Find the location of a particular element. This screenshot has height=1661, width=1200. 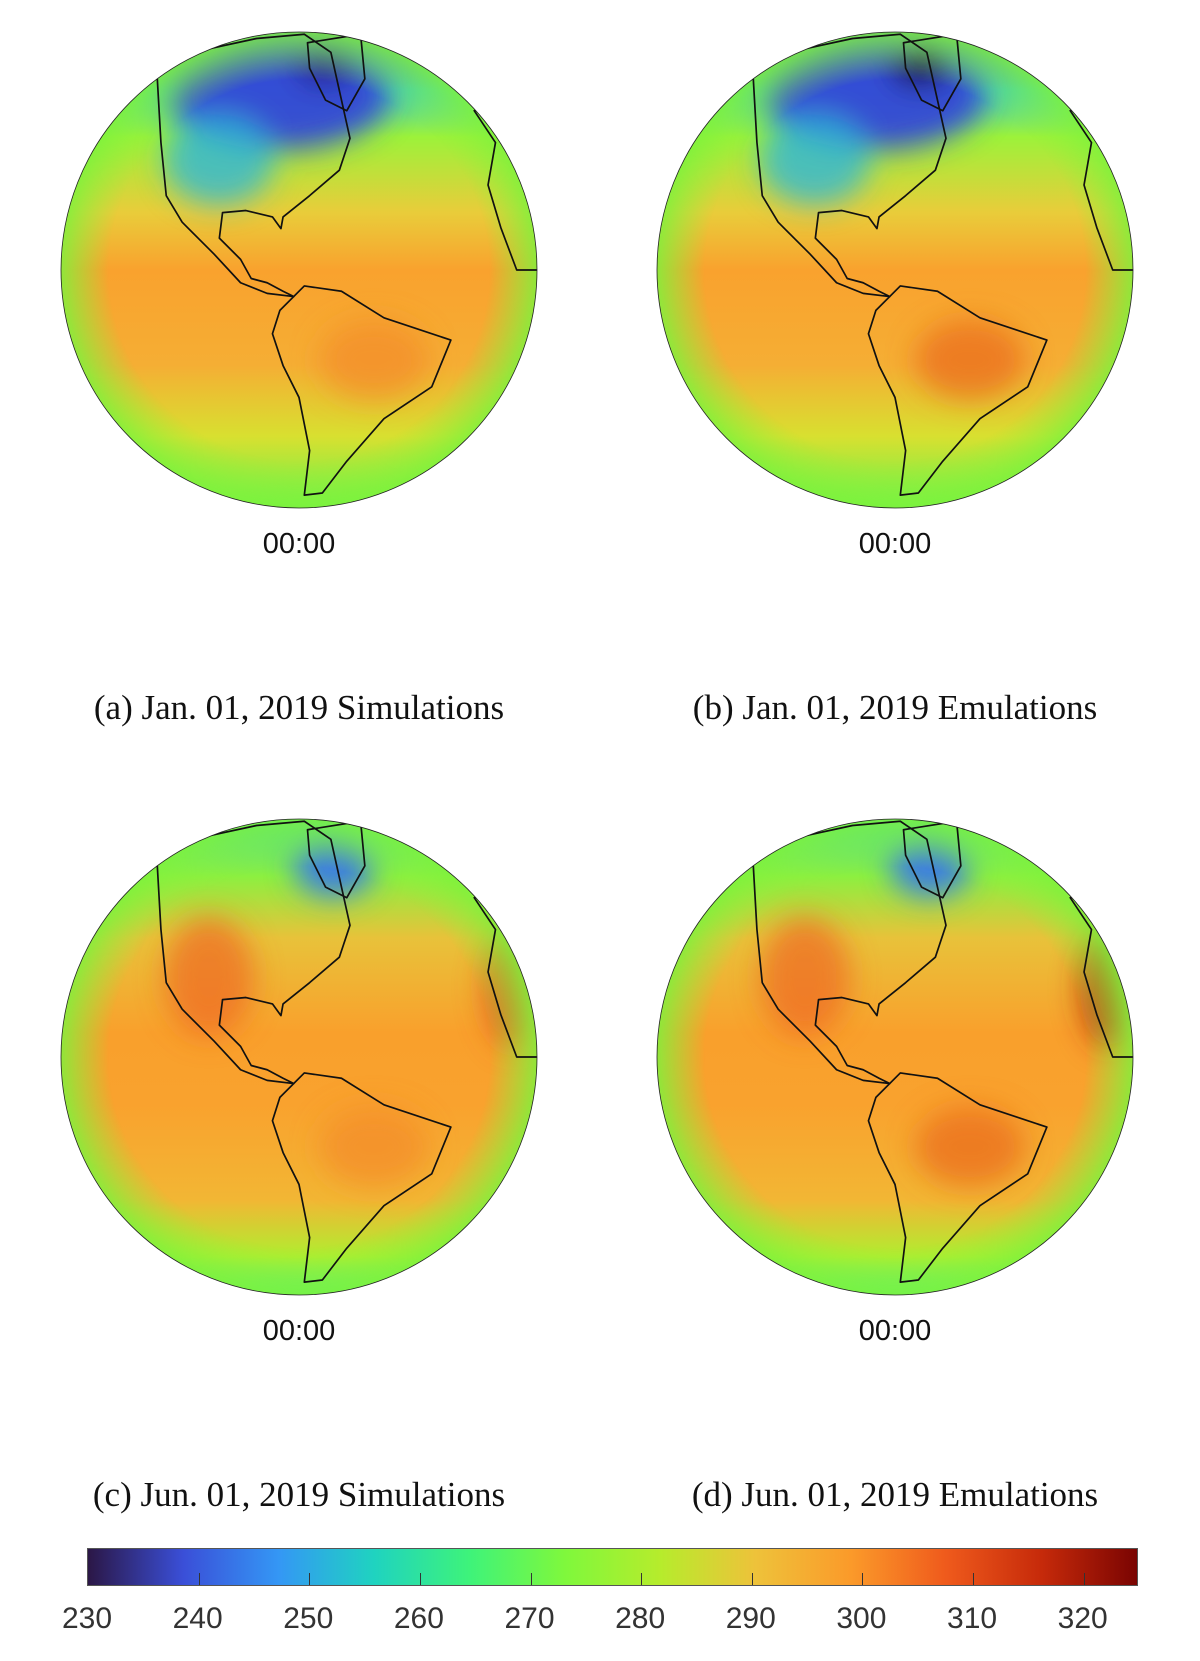

colorbar-tick-label: 240 is located at coordinates (197, 1618).